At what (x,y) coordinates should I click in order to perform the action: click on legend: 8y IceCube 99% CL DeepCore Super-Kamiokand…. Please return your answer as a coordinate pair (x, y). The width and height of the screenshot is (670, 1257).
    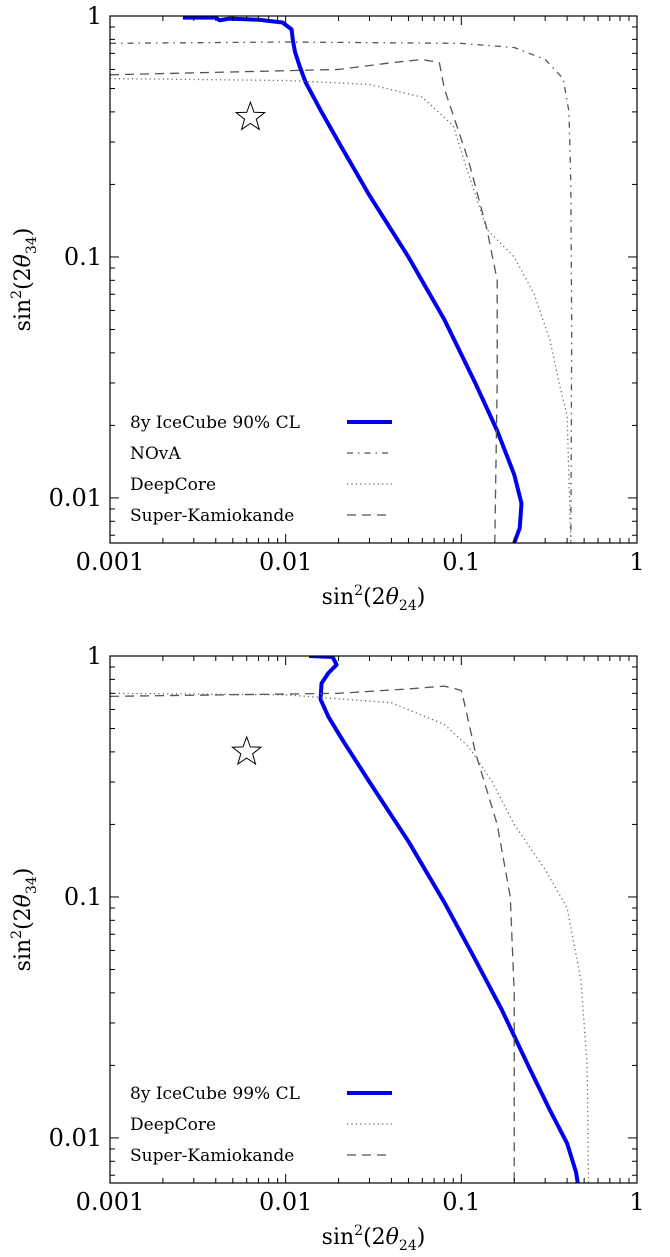
    Looking at the image, I should click on (261, 1125).